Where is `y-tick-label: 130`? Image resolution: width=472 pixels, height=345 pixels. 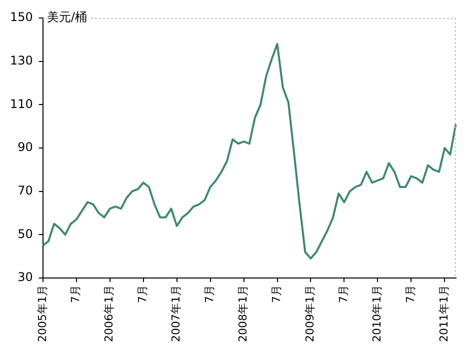
y-tick-label: 130 is located at coordinates (21, 60).